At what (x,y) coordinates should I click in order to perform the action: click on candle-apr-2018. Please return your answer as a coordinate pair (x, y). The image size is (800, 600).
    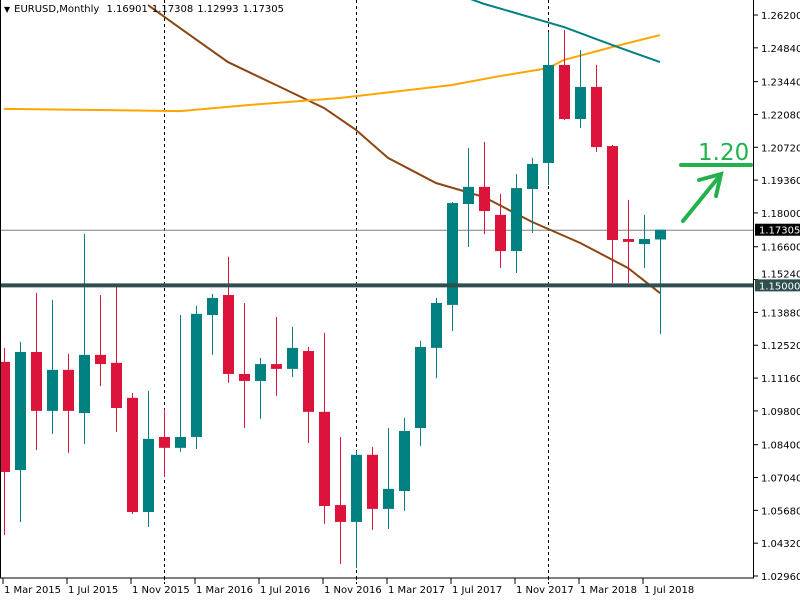
    Looking at the image, I should click on (596, 108).